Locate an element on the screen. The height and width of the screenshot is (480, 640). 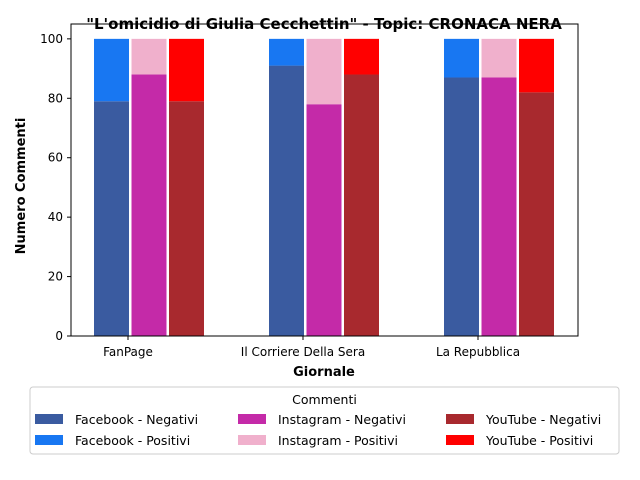
y-tick-label: 100 is located at coordinates (51, 39).